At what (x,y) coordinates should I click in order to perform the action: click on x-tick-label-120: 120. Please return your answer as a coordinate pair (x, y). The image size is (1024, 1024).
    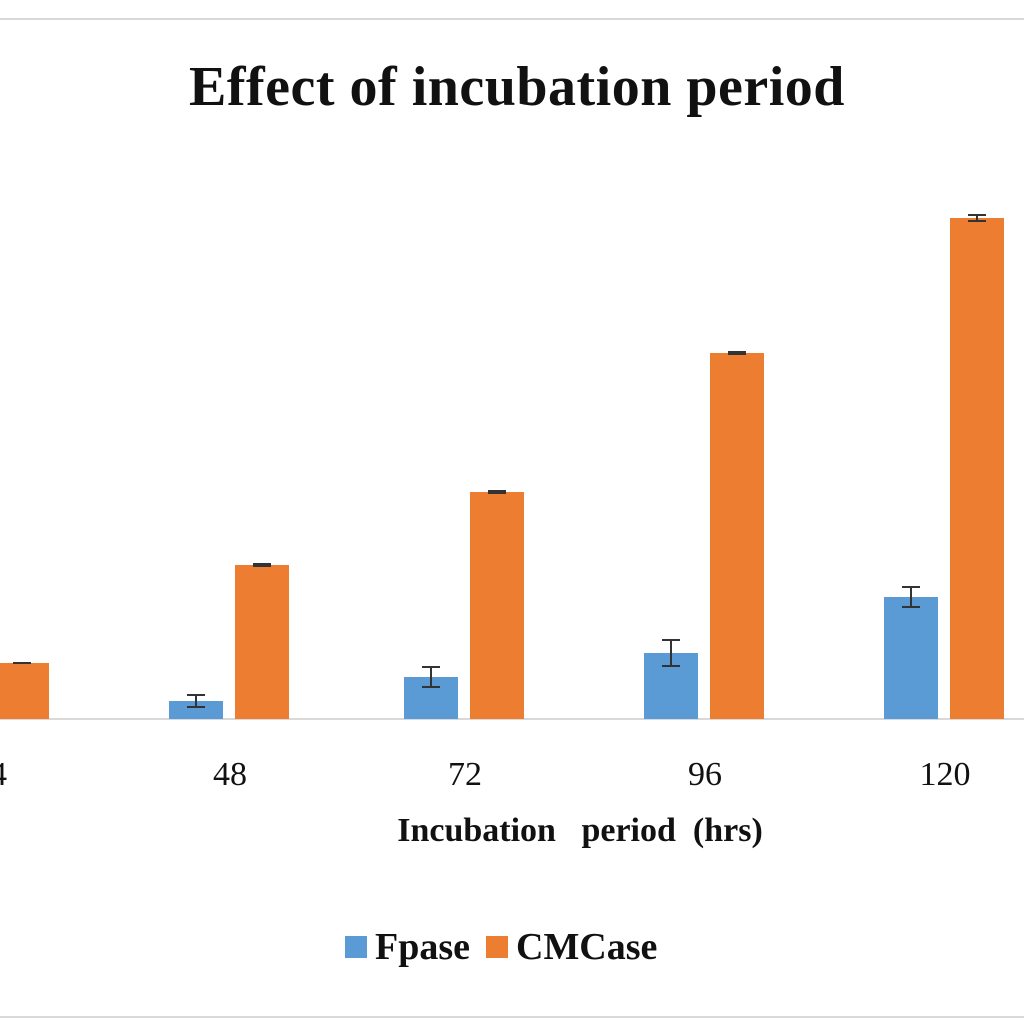
    Looking at the image, I should click on (945, 774).